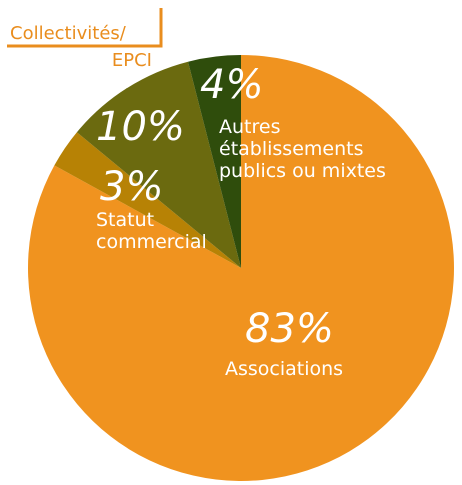  I want to click on callout-bracket, so click(85, 28).